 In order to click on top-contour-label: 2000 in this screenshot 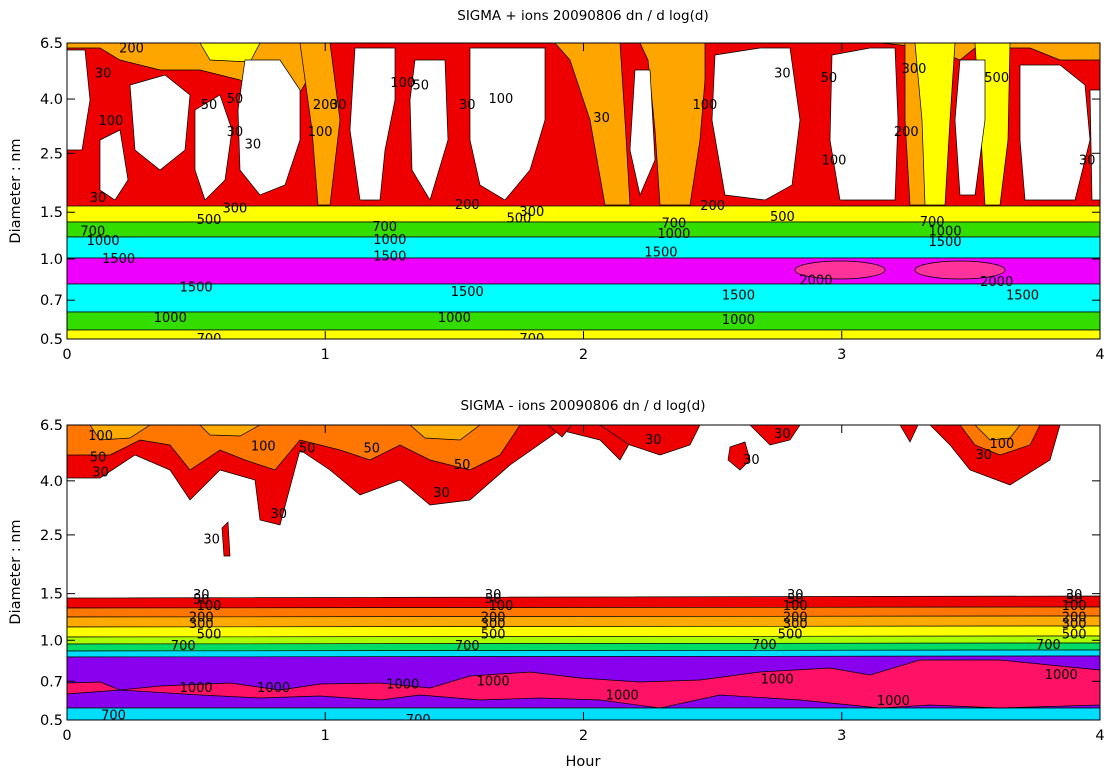, I will do `click(815, 281)`.